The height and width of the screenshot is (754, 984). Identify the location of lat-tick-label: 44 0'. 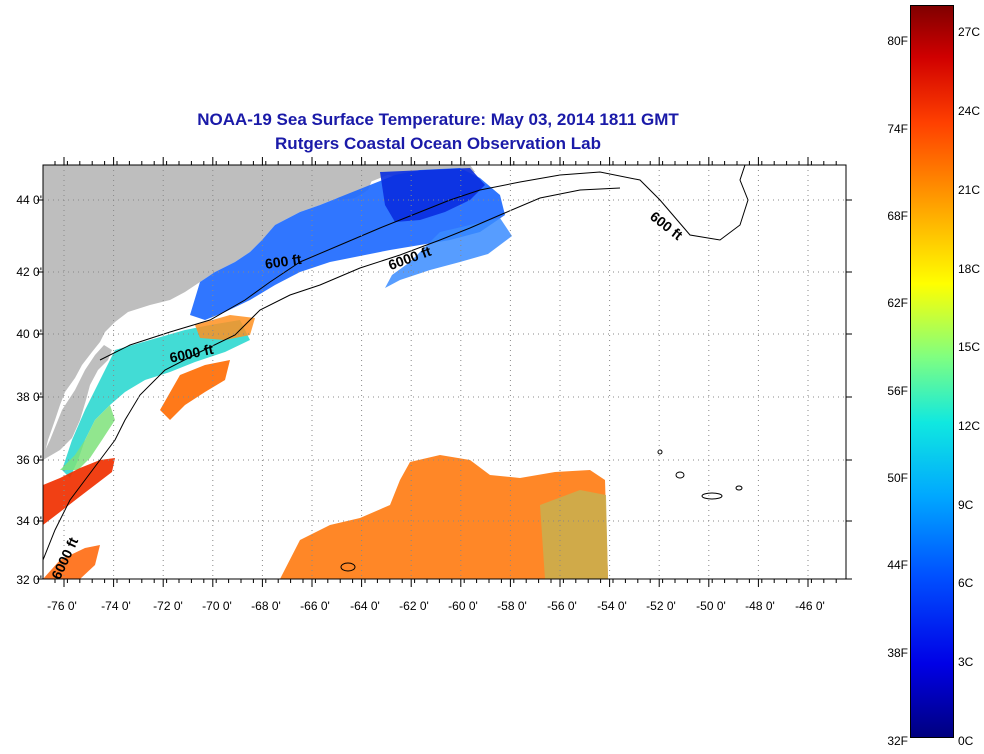
(29, 200).